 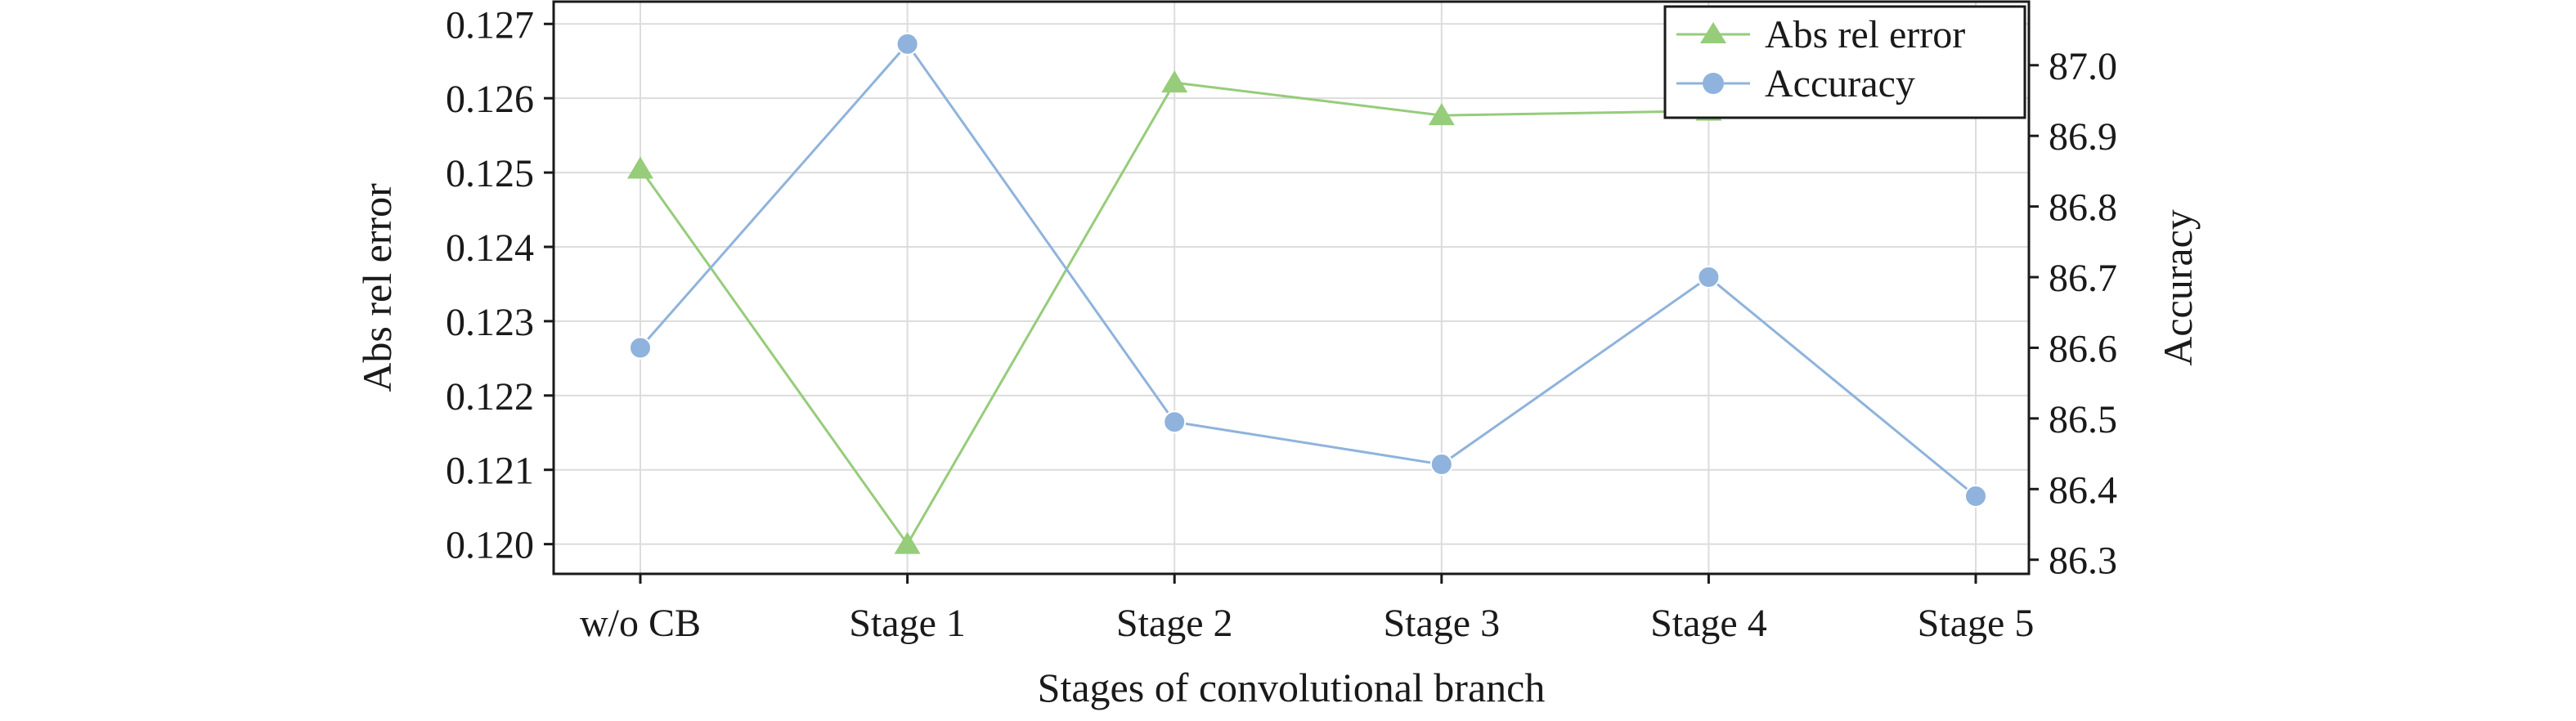 What do you see at coordinates (2083, 348) in the screenshot?
I see `y-right-tick-label: 86.6` at bounding box center [2083, 348].